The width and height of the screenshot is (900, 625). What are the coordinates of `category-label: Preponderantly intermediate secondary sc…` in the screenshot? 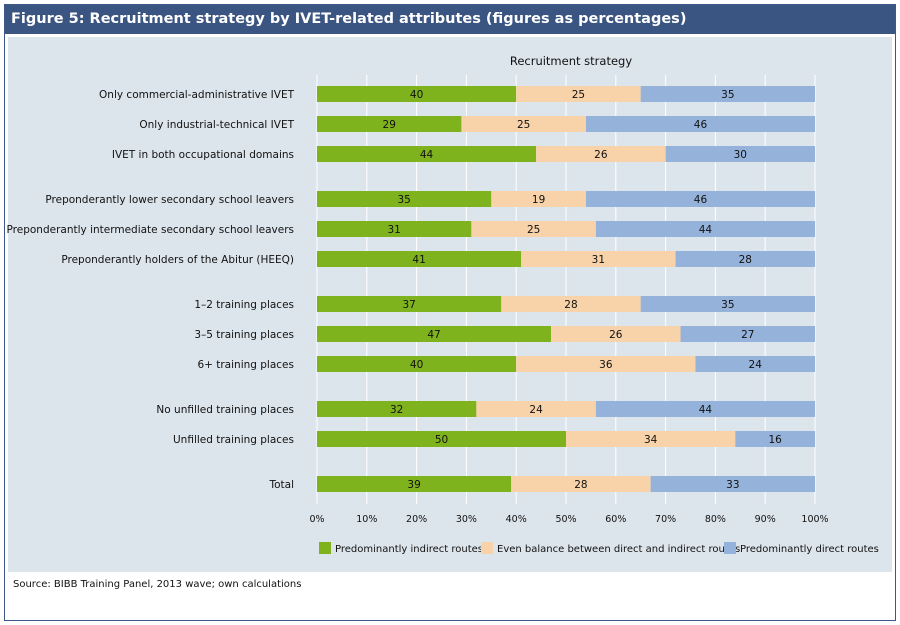 It's located at (150, 230).